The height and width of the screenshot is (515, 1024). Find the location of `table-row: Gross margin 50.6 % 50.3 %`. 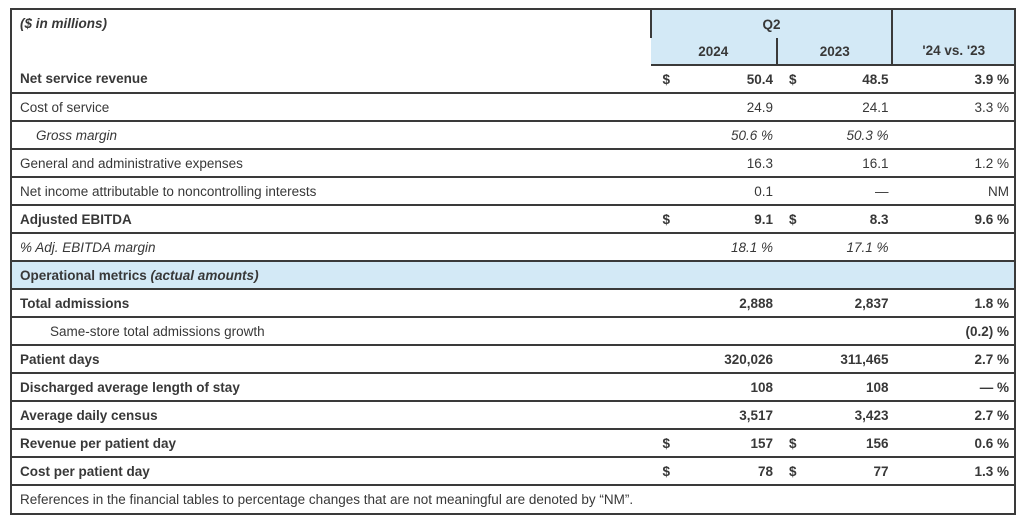

table-row: Gross margin 50.6 % 50.3 % is located at coordinates (513, 135).